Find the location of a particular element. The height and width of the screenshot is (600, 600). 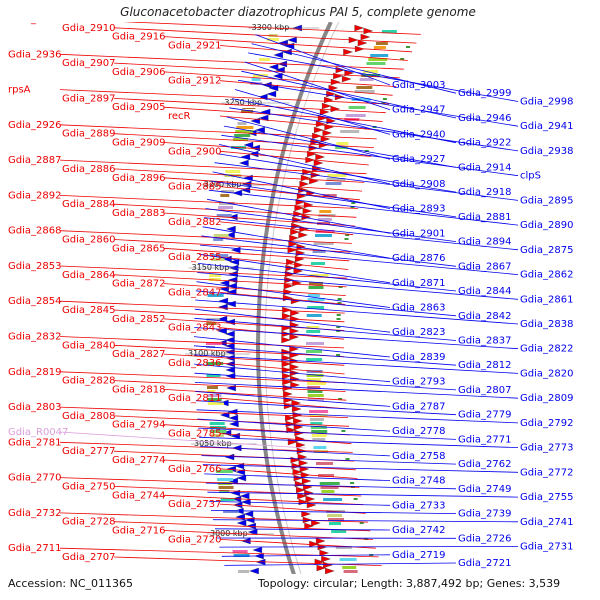

reverse-gene-label: Gdia_2946 is located at coordinates (484, 118).